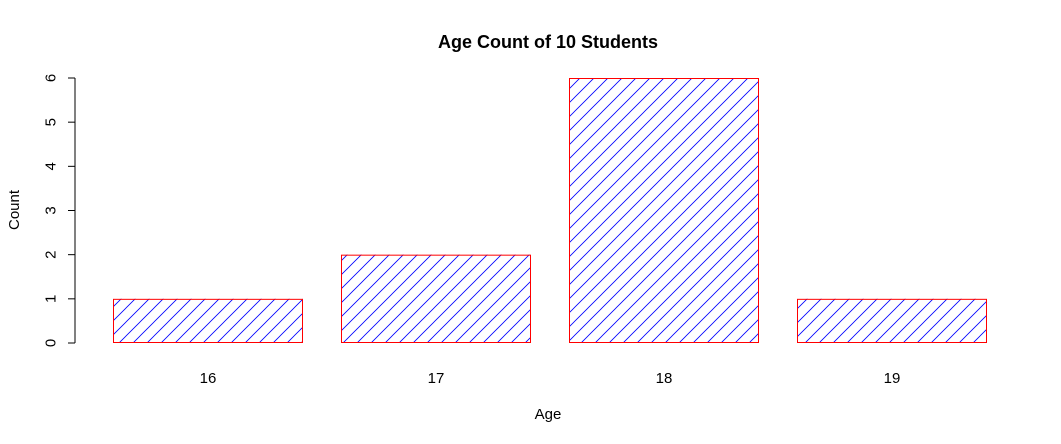  What do you see at coordinates (892, 378) in the screenshot?
I see `x-tick-label: 19` at bounding box center [892, 378].